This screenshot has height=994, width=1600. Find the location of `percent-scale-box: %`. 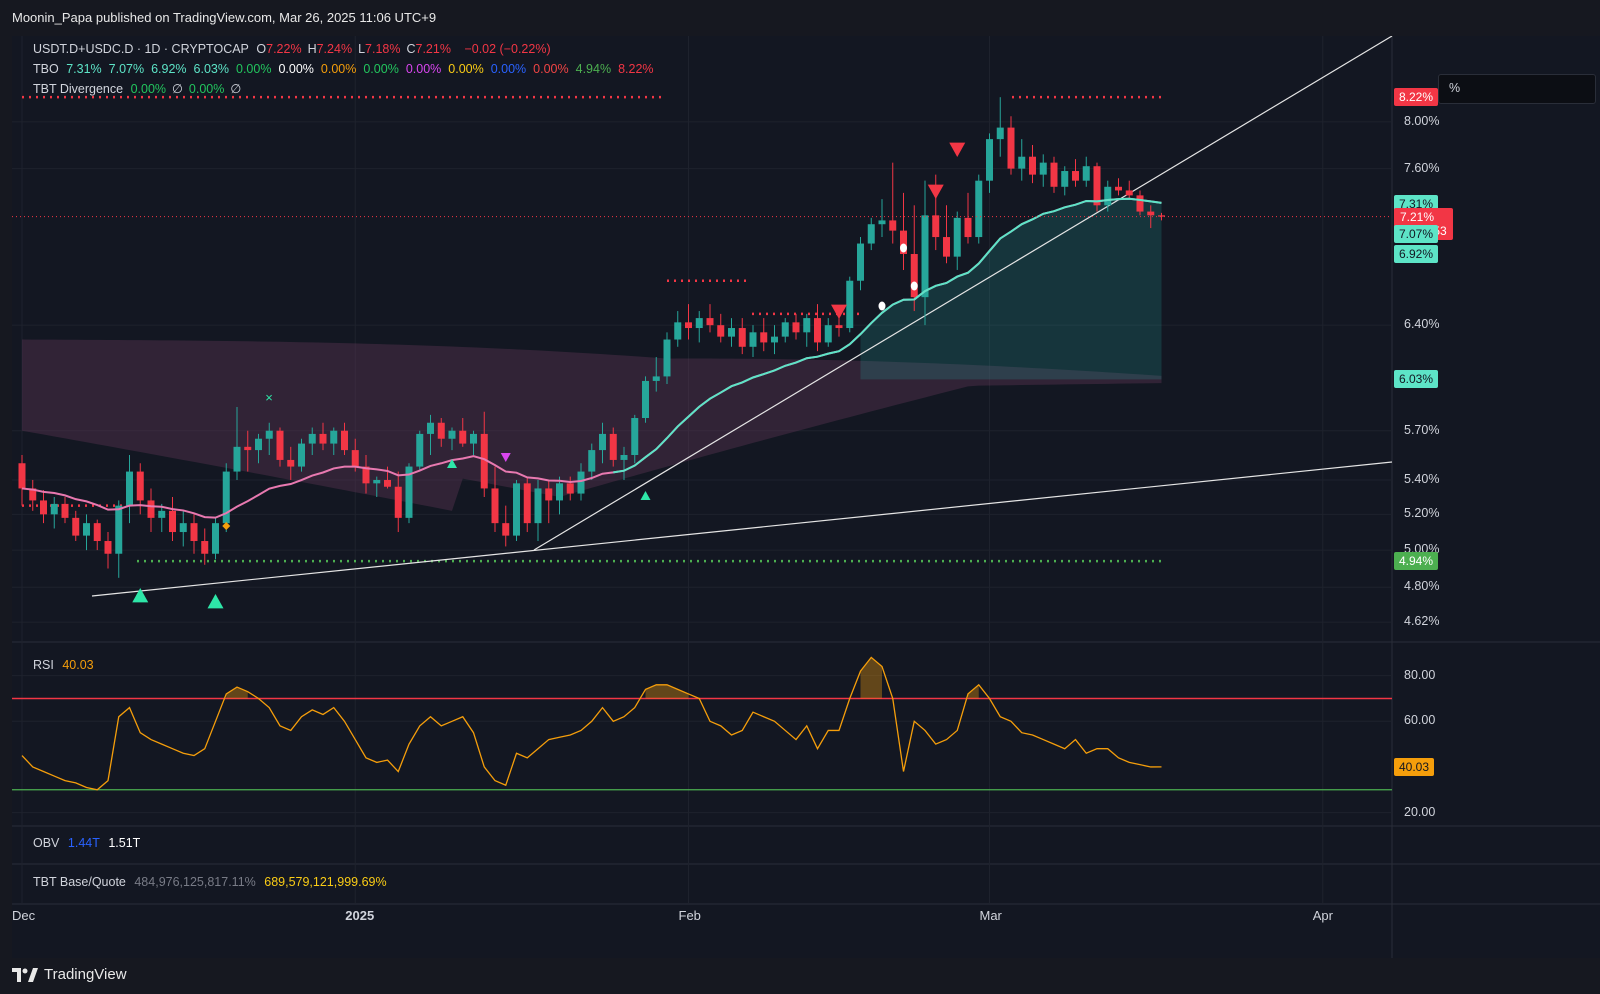

percent-scale-box: % is located at coordinates (1517, 89).